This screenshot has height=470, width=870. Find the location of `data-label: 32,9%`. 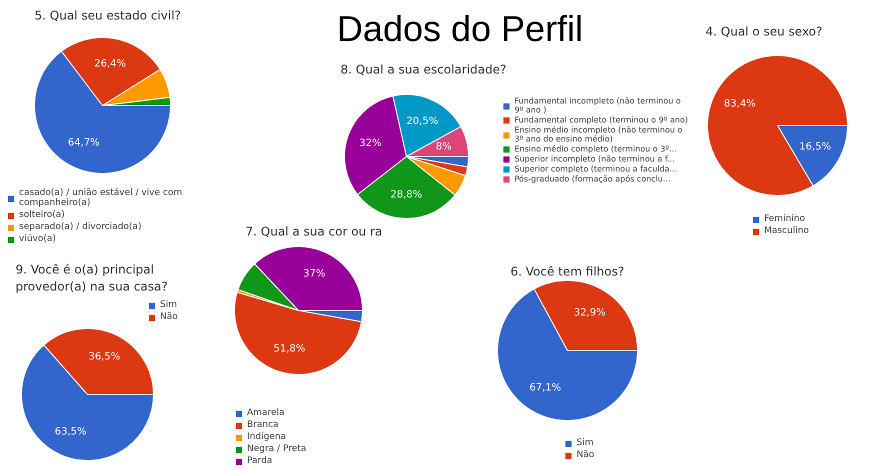

data-label: 32,9% is located at coordinates (590, 313).